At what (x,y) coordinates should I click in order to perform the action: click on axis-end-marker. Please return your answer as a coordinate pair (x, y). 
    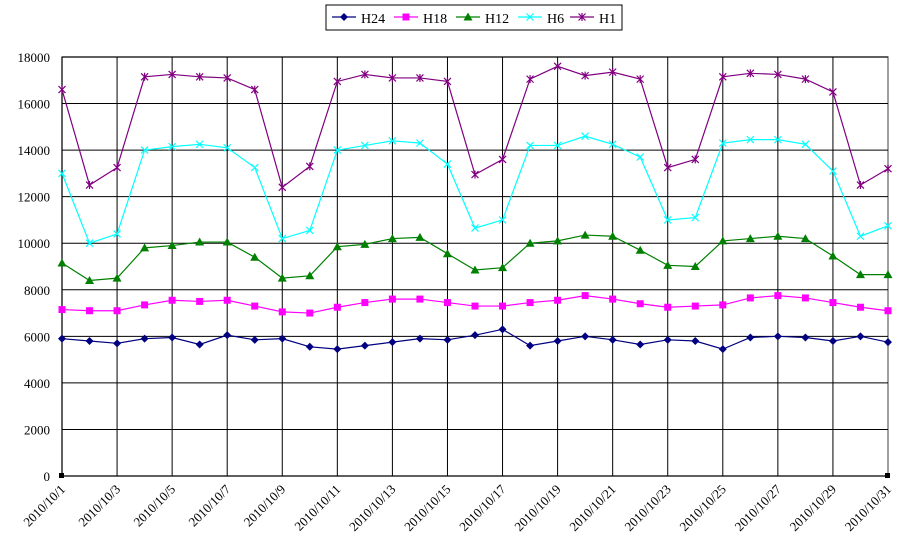
    Looking at the image, I should click on (887, 475).